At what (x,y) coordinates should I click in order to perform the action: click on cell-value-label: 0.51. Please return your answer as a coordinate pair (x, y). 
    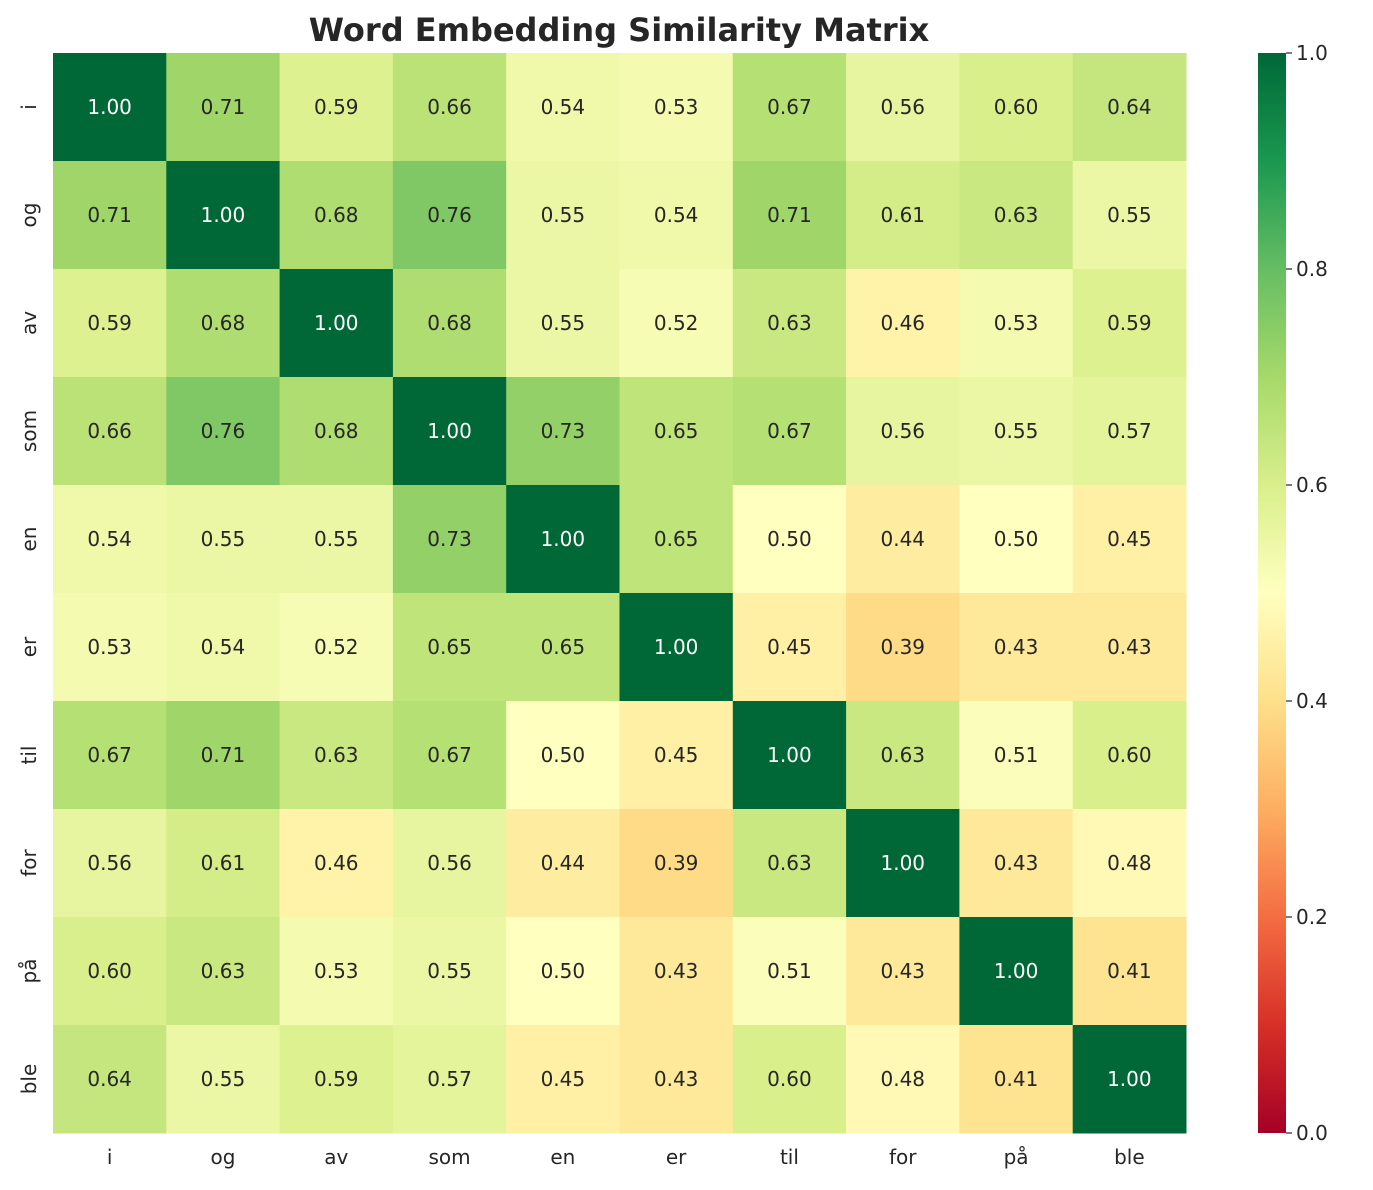
    Looking at the image, I should click on (789, 971).